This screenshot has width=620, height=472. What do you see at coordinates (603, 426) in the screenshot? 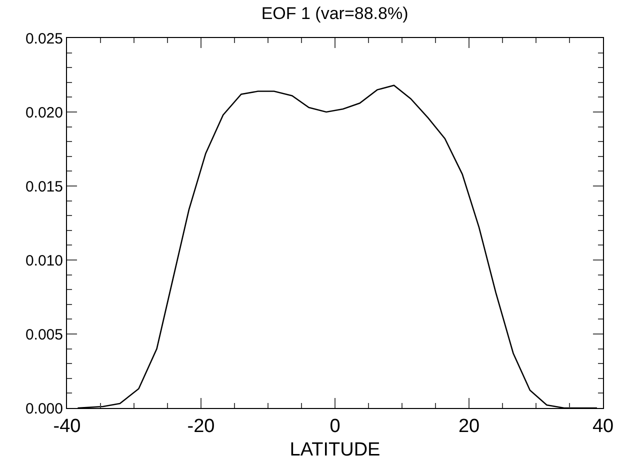
I see `x-tick-label: 40` at bounding box center [603, 426].